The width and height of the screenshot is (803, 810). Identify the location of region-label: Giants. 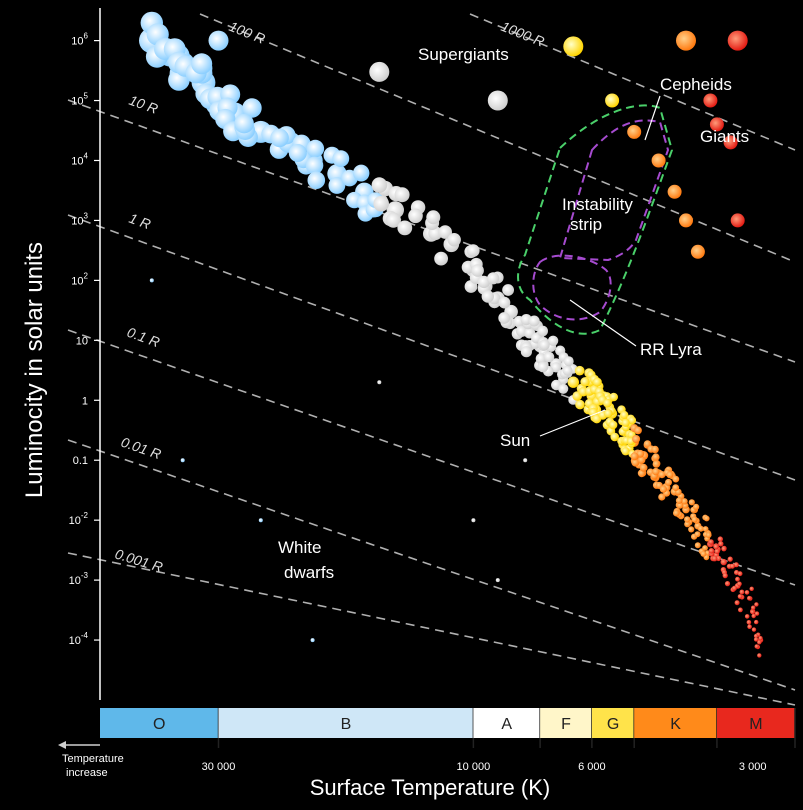
(724, 136).